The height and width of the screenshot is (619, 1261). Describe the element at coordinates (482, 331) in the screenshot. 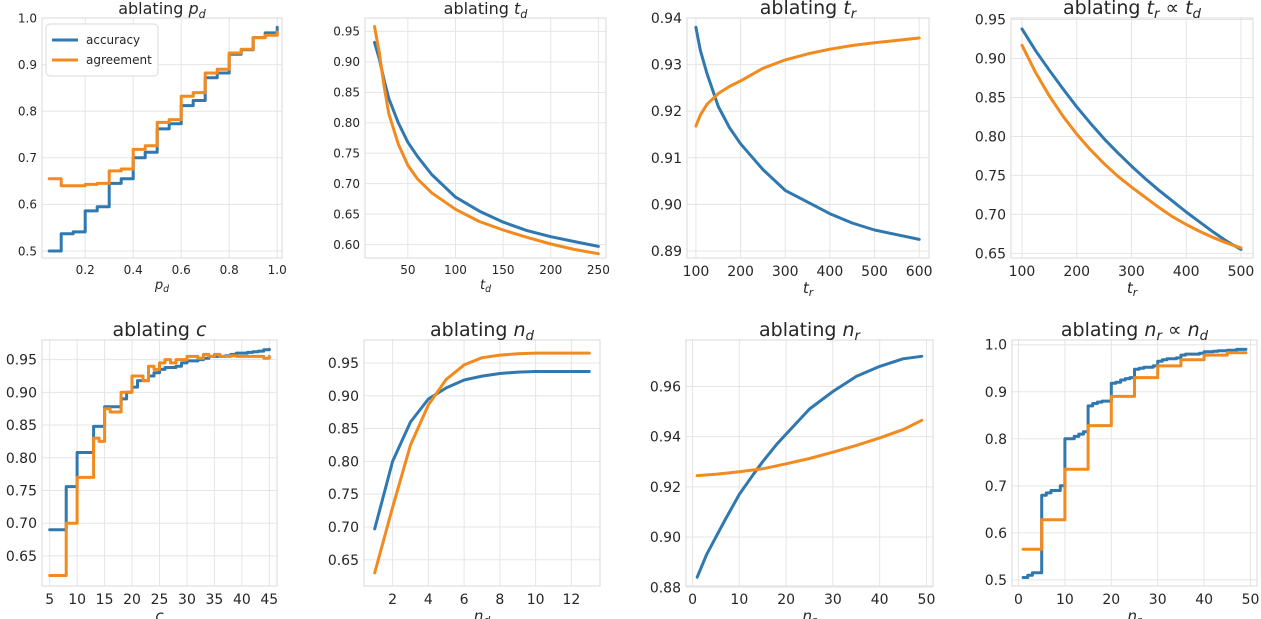

I see `chart-title: ablating nd` at that location.